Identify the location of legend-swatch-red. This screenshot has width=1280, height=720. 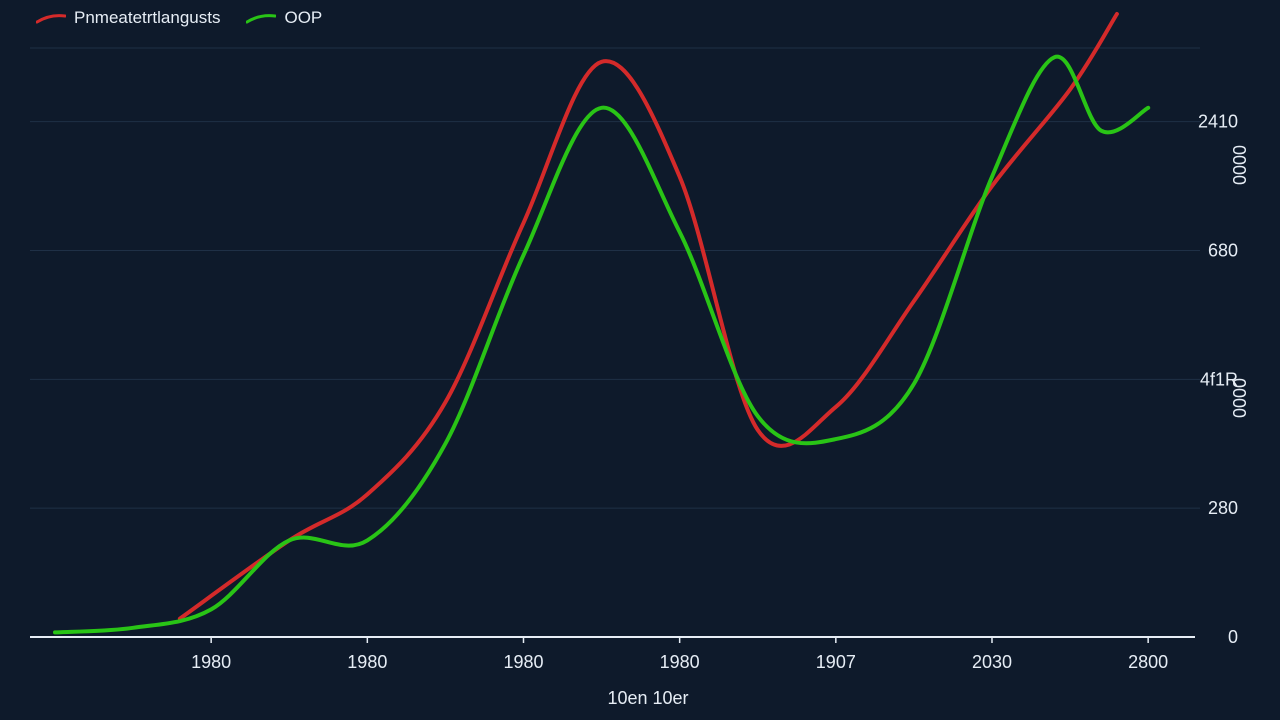
(51, 18).